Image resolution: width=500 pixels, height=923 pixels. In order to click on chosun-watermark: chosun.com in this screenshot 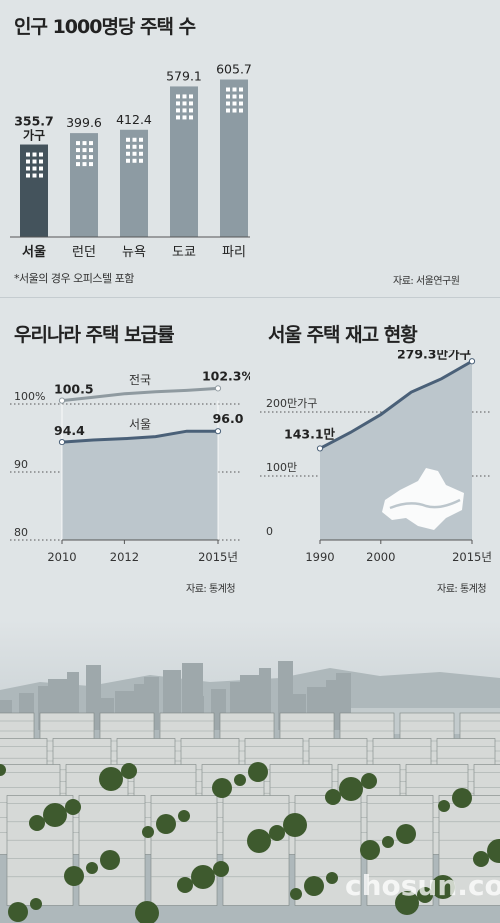, I will do `click(422, 885)`.